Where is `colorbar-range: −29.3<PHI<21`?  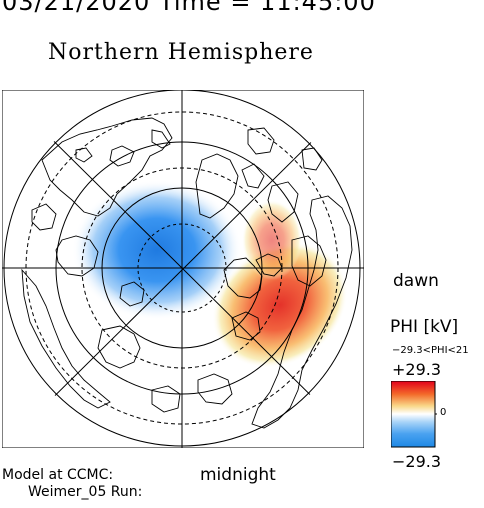
colorbar-range: −29.3<PHI<21 is located at coordinates (430, 350).